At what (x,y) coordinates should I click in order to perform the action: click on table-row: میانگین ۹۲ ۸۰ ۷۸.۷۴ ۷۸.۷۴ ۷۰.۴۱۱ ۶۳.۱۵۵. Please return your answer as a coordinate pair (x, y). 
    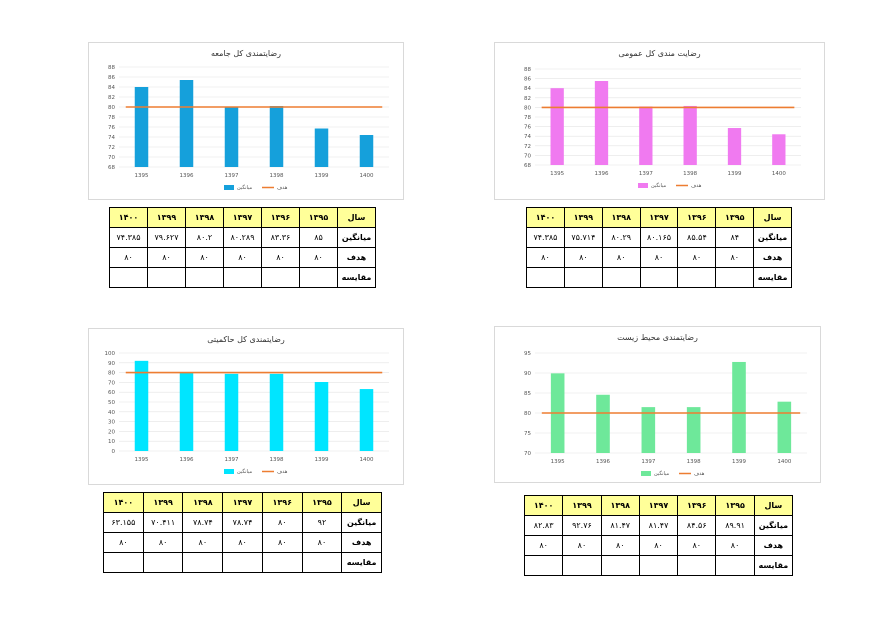
    Looking at the image, I should click on (242, 522).